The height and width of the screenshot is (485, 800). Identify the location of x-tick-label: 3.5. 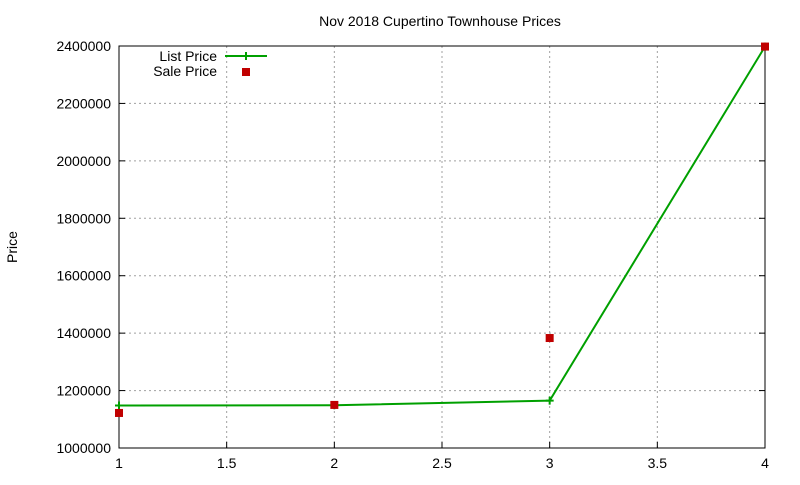
(658, 463).